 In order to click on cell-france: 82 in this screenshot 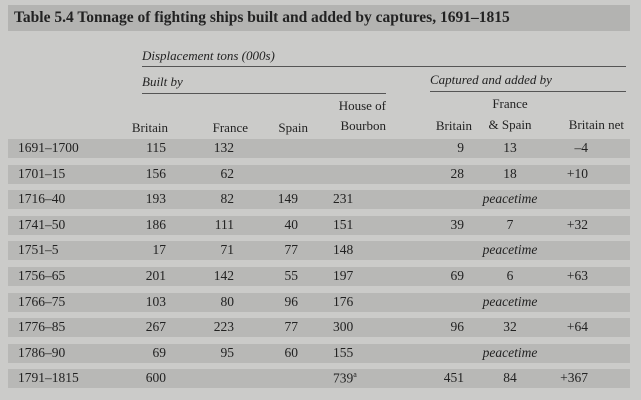, I will do `click(227, 199)`.